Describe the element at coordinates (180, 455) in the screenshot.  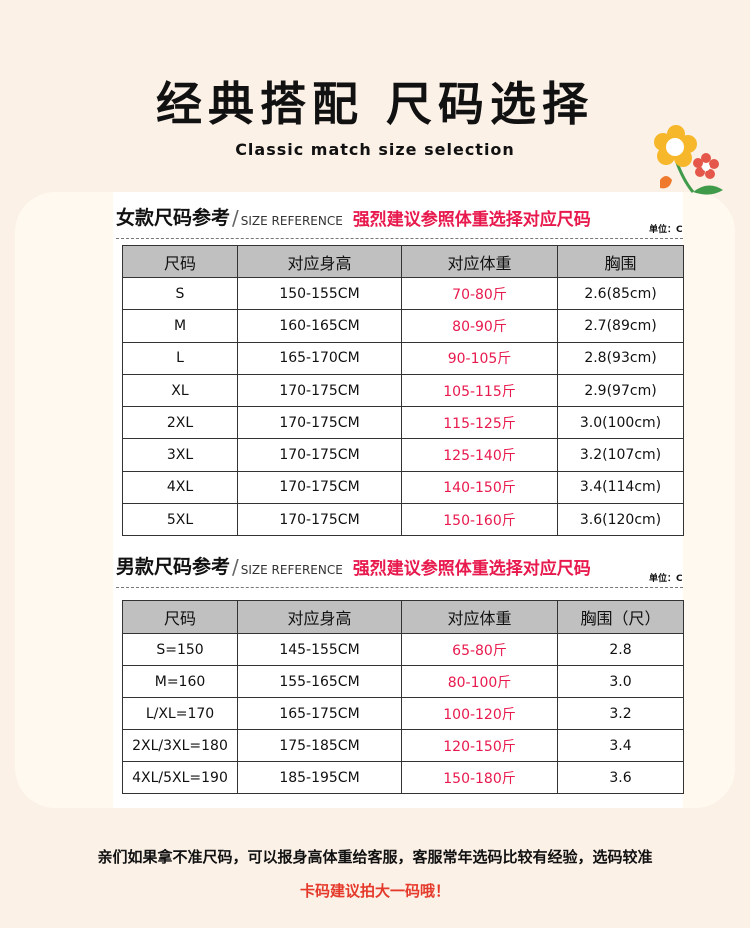
I see `table-cell: 3XL` at that location.